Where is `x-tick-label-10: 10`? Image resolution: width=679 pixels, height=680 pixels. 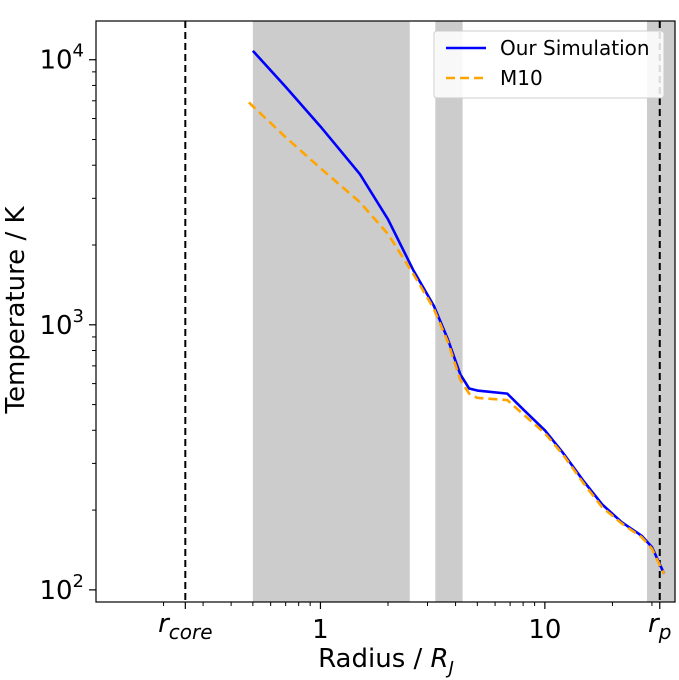 x-tick-label-10: 10 is located at coordinates (544, 630).